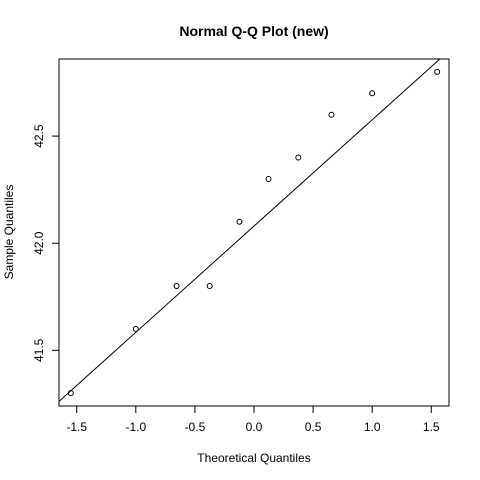 The image size is (480, 480). I want to click on x-tick-label: 1.0, so click(372, 427).